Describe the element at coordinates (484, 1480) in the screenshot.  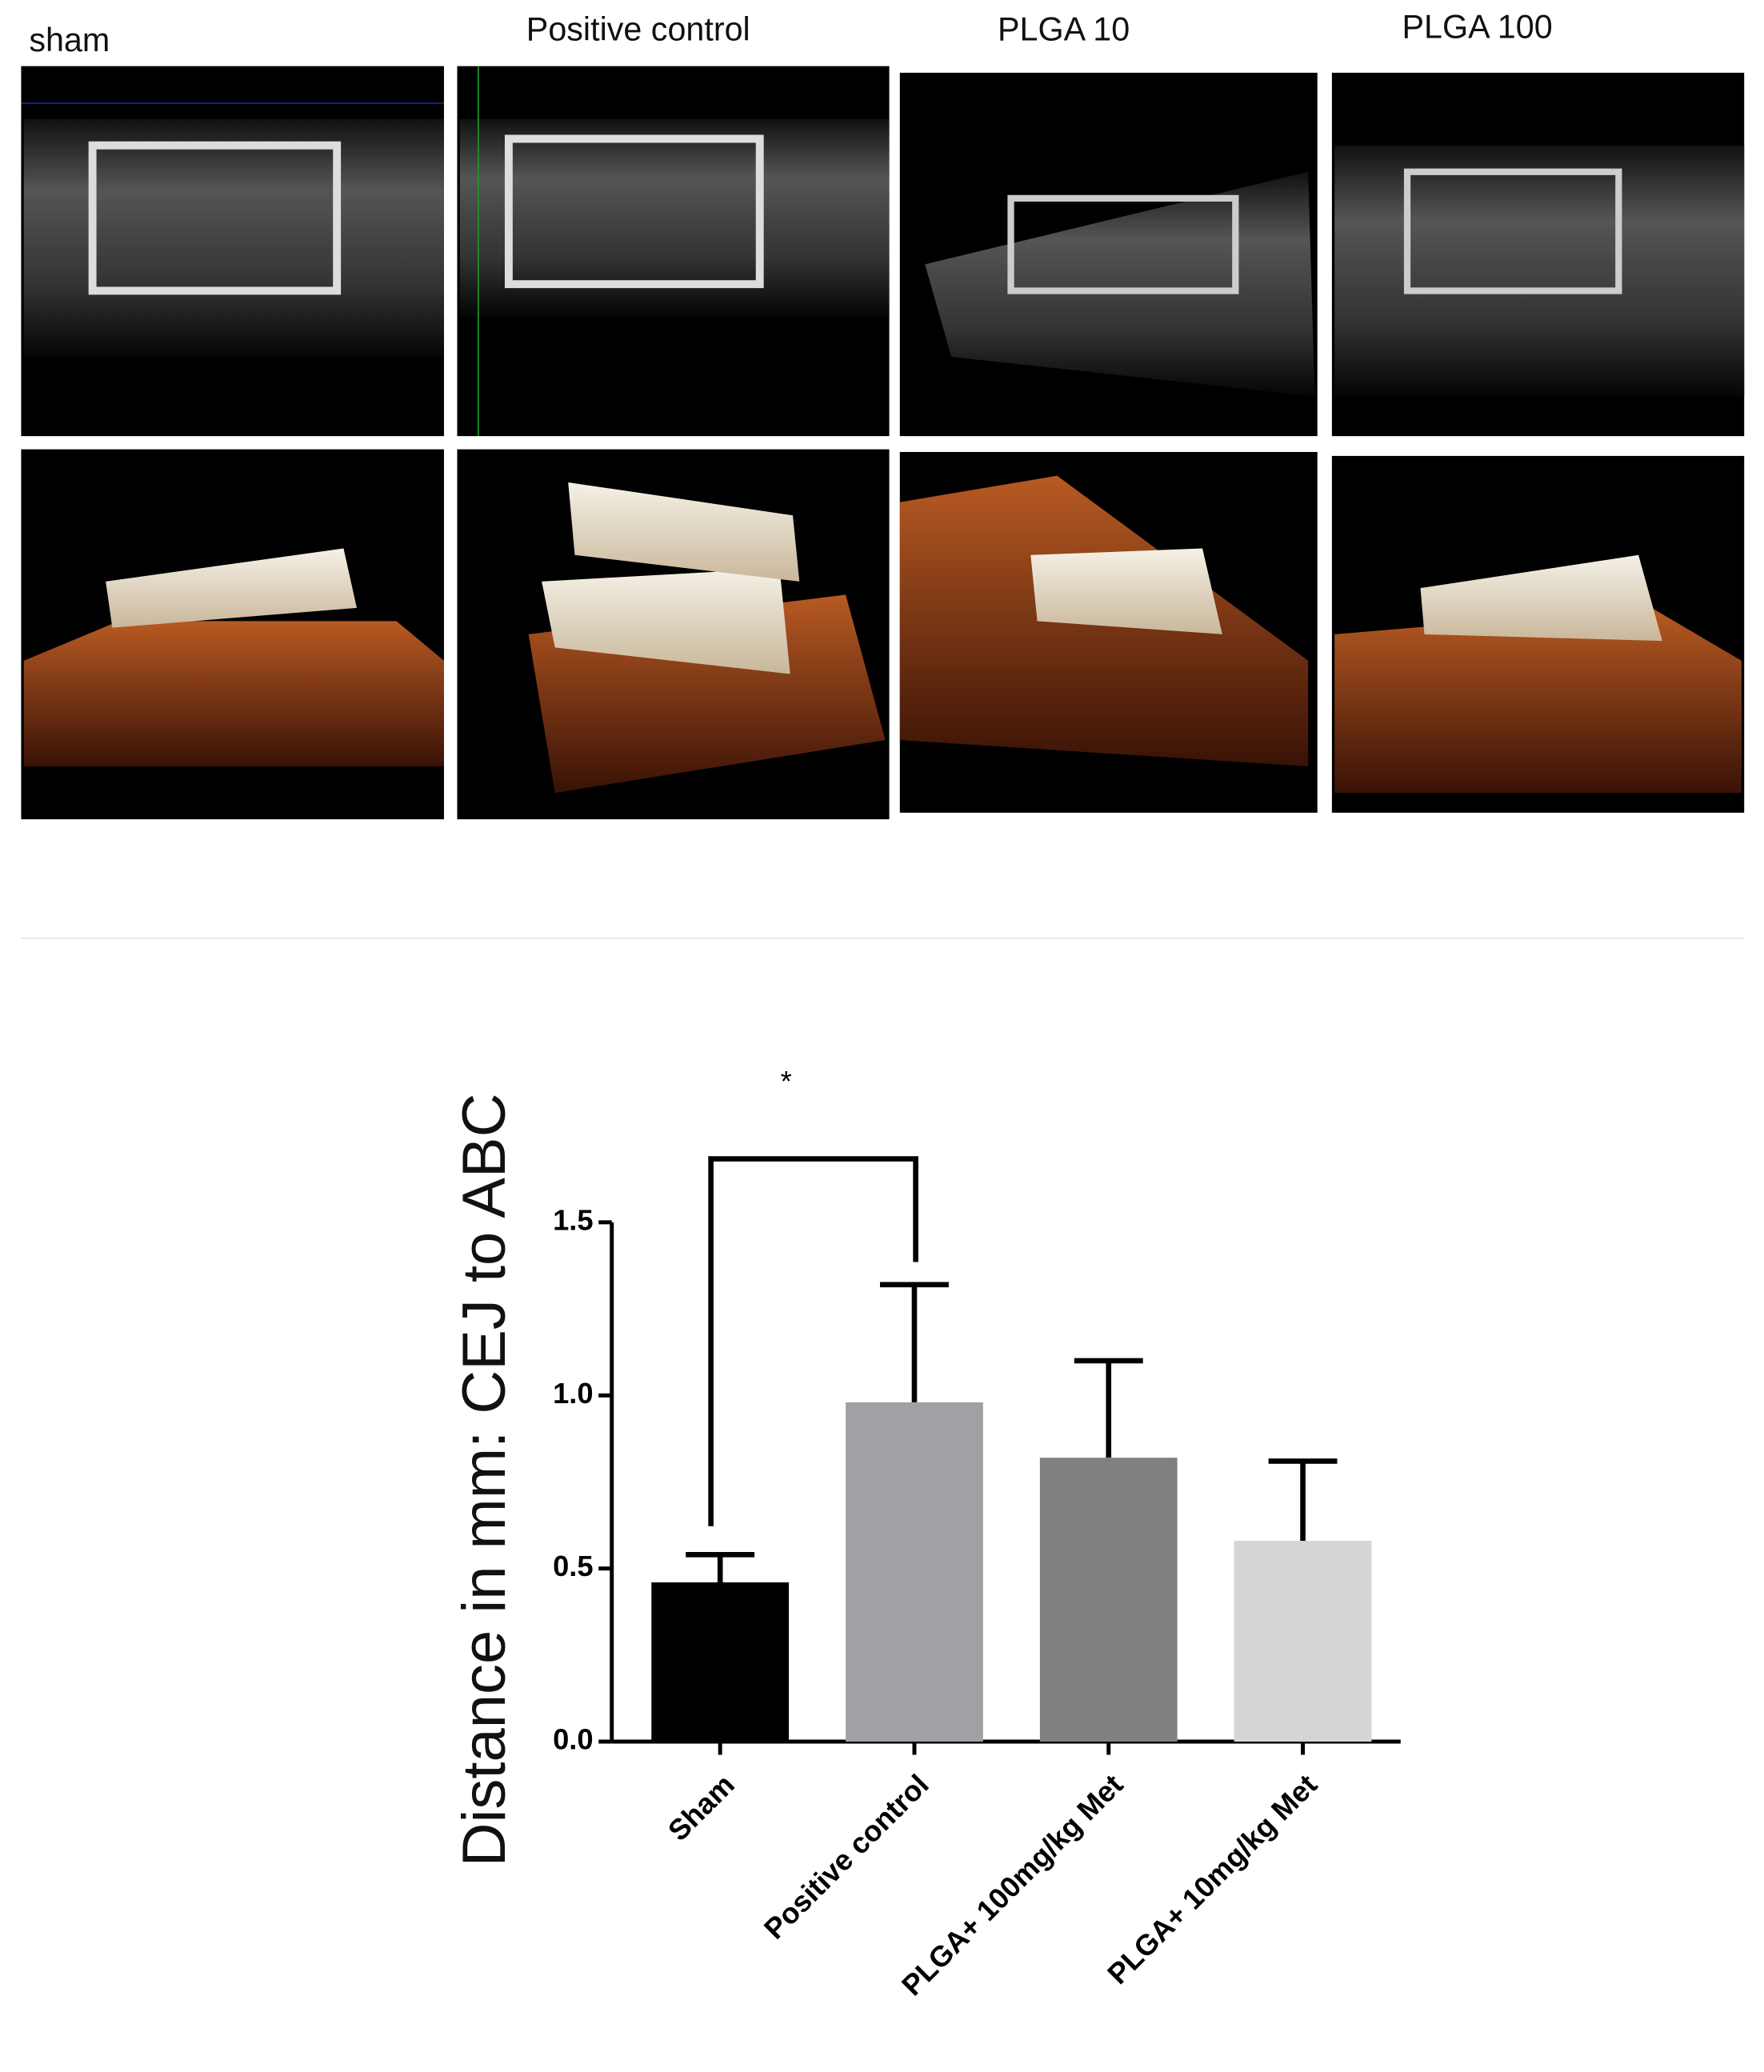
I see `y-axis-label: Distance in mm: CEJ to ABC` at that location.